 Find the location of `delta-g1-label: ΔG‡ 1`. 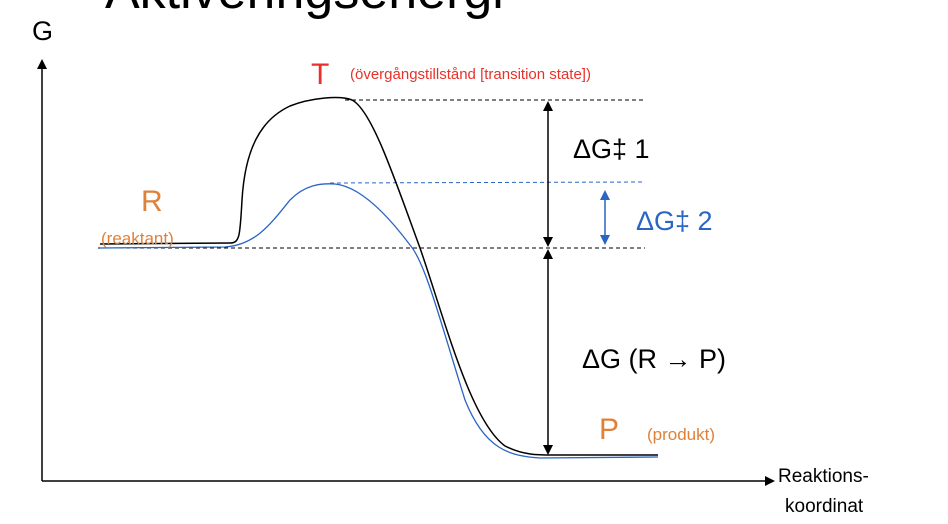

delta-g1-label: ΔG‡ 1 is located at coordinates (611, 149).